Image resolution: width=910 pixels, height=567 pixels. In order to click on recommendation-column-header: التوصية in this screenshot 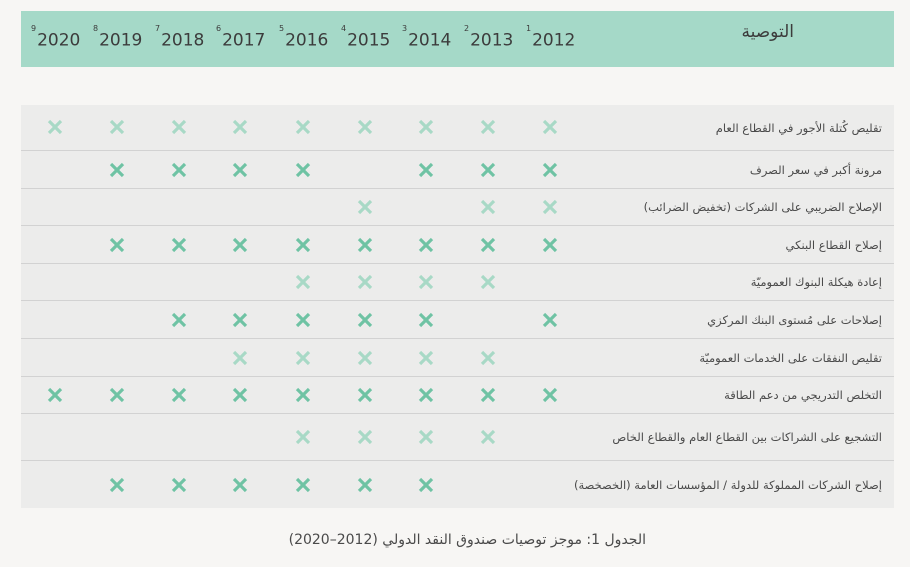, I will do `click(768, 32)`.